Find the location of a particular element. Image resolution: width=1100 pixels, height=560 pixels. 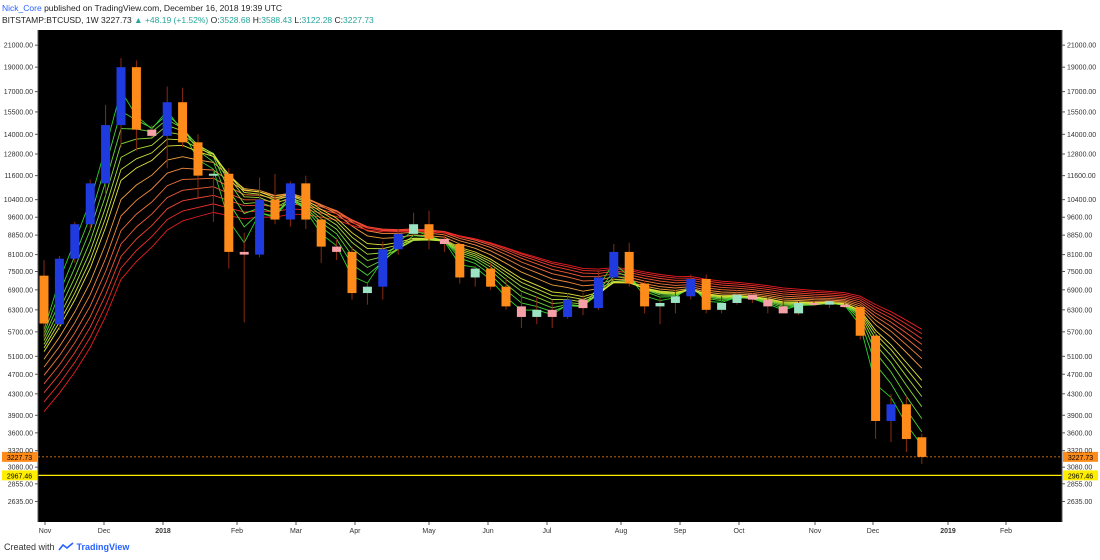

x-tick-label: Oct is located at coordinates (739, 531).